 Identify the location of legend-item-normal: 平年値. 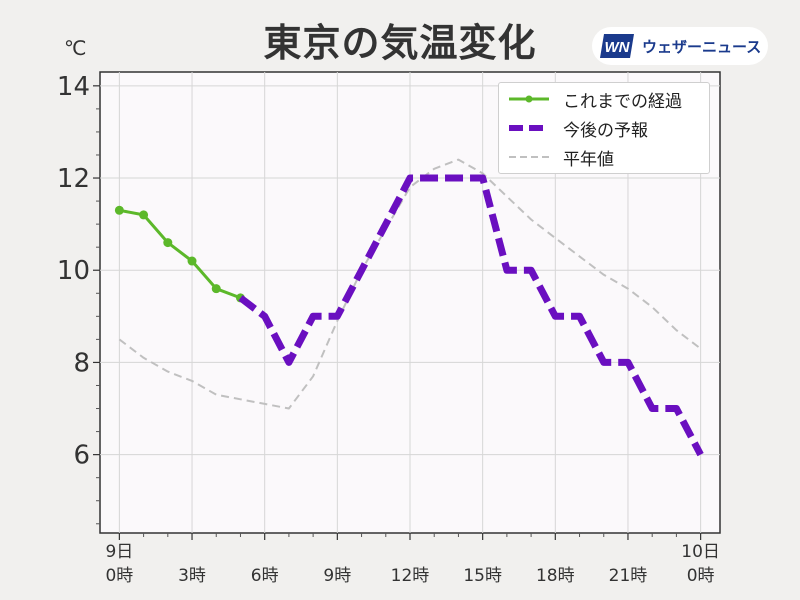
(604, 157).